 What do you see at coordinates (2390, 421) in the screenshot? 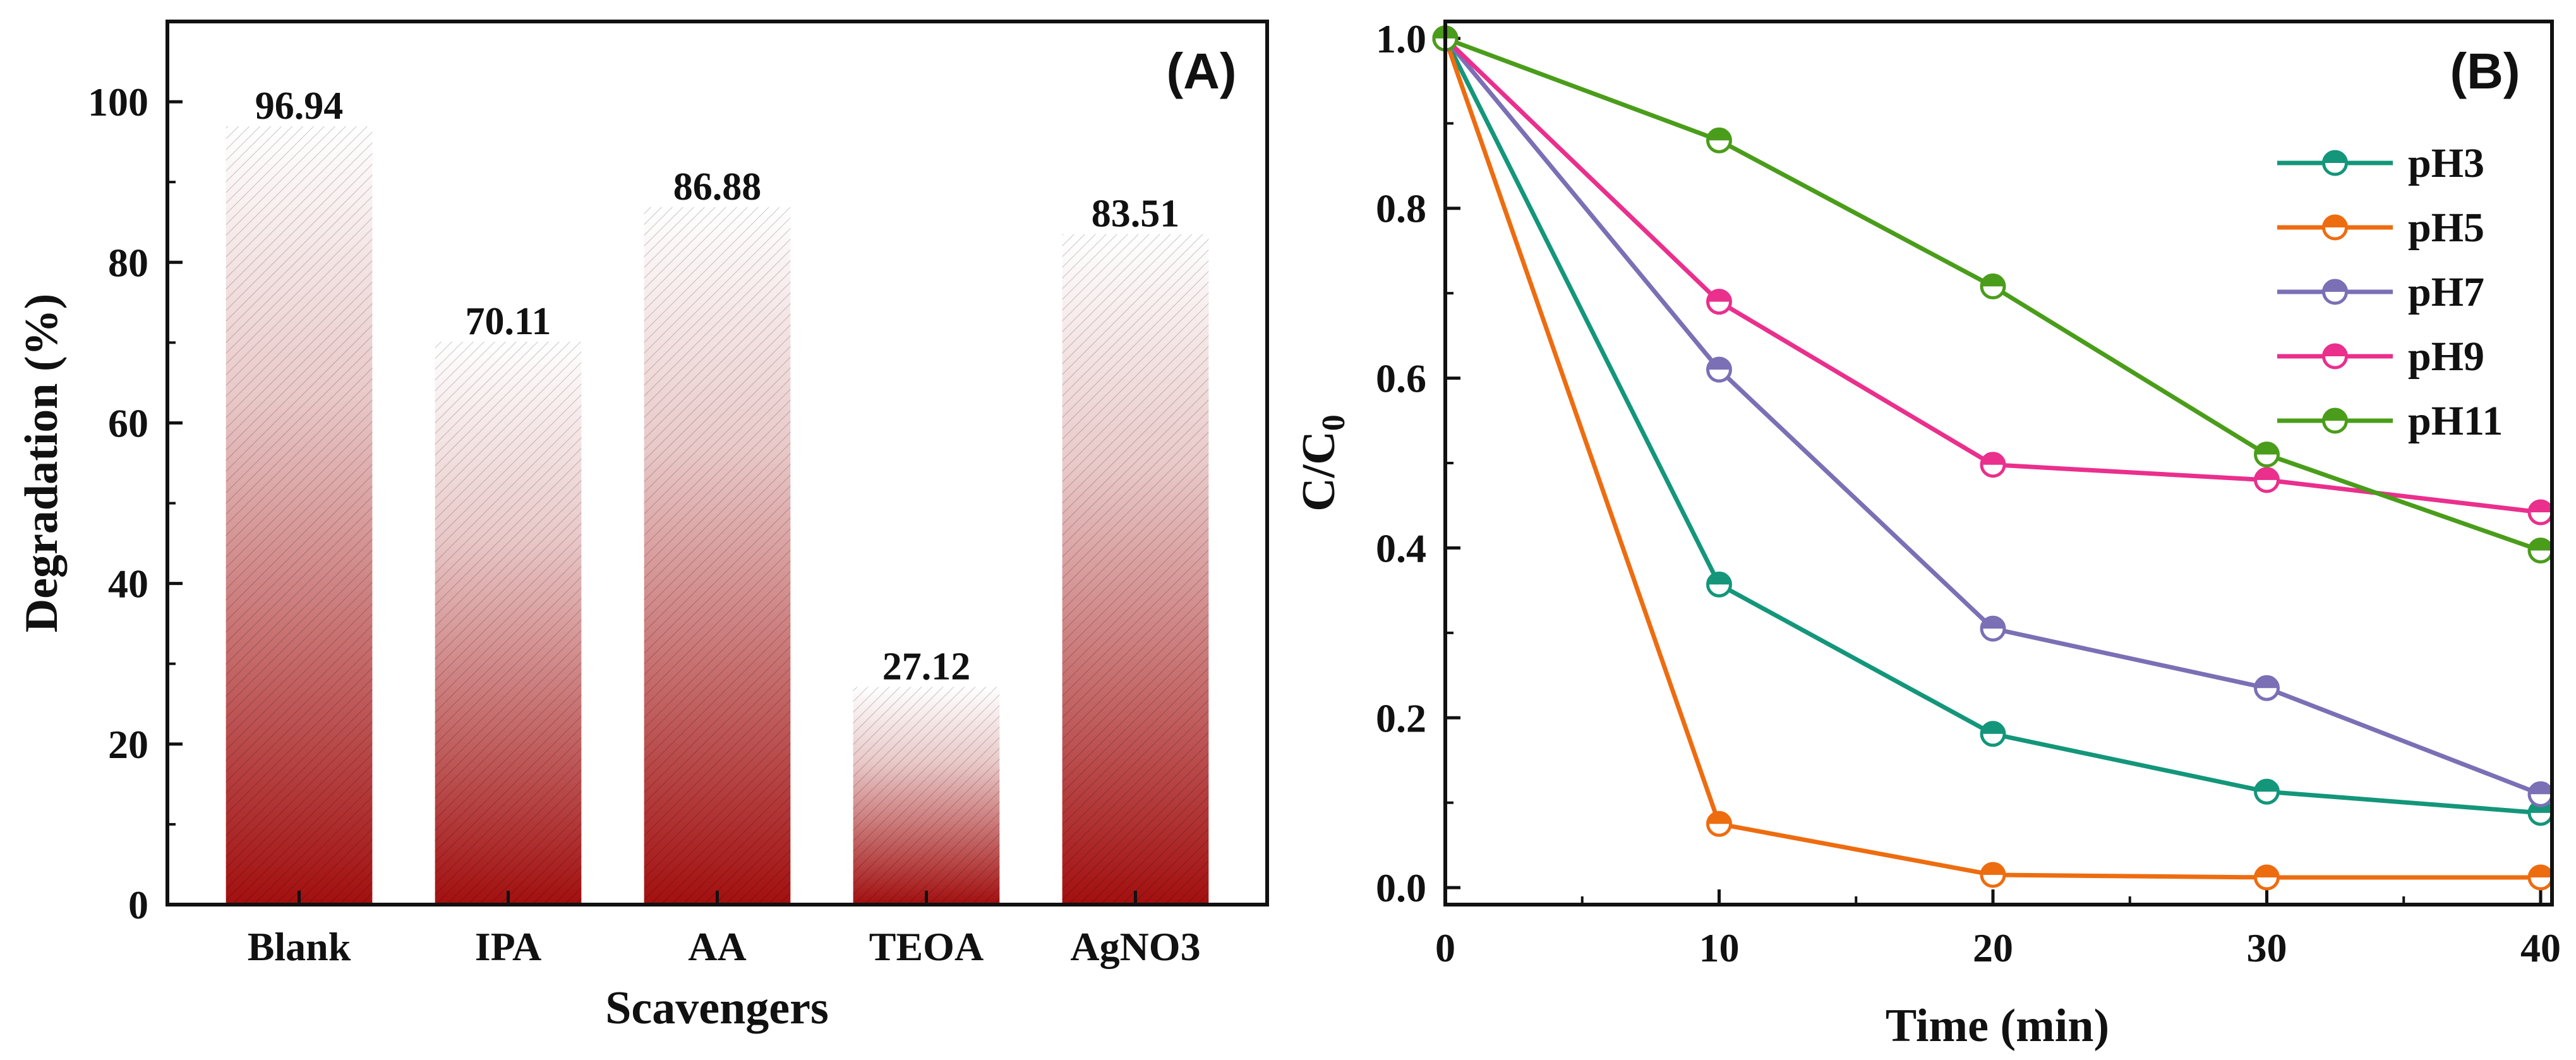
I see `legend-item-ph11: pH11` at bounding box center [2390, 421].